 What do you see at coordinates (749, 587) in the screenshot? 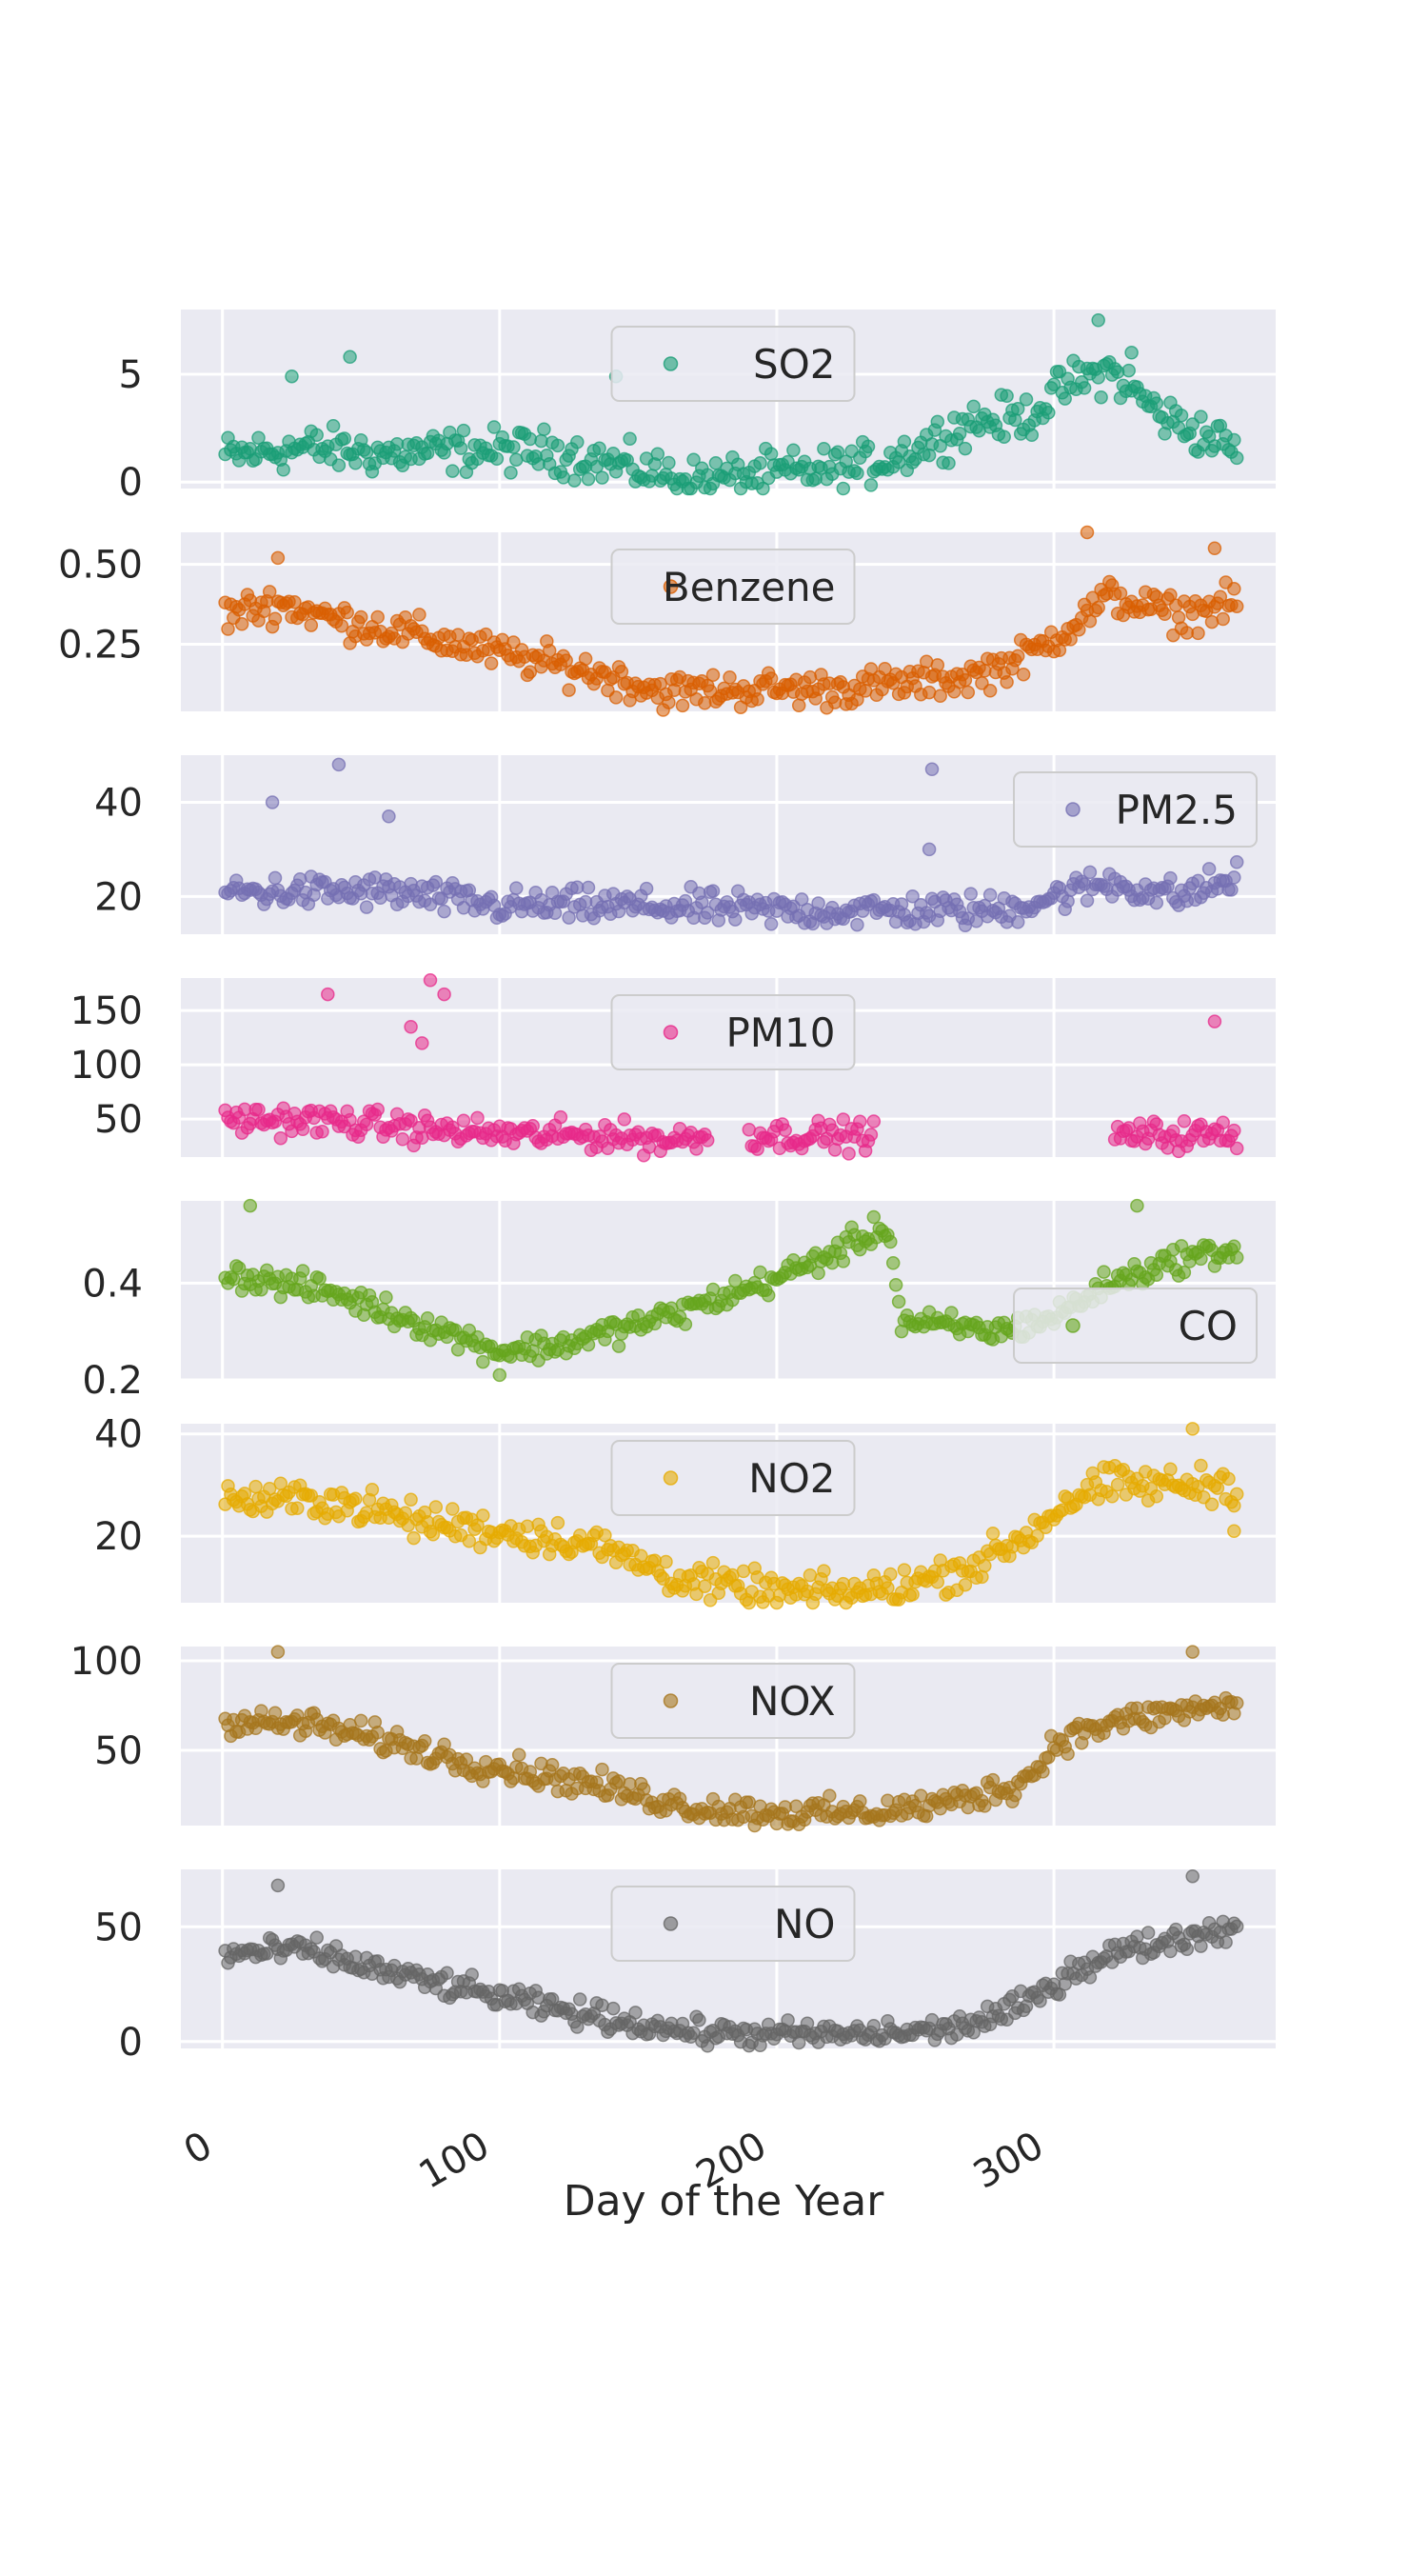
I see `legend-label: Benzene` at bounding box center [749, 587].